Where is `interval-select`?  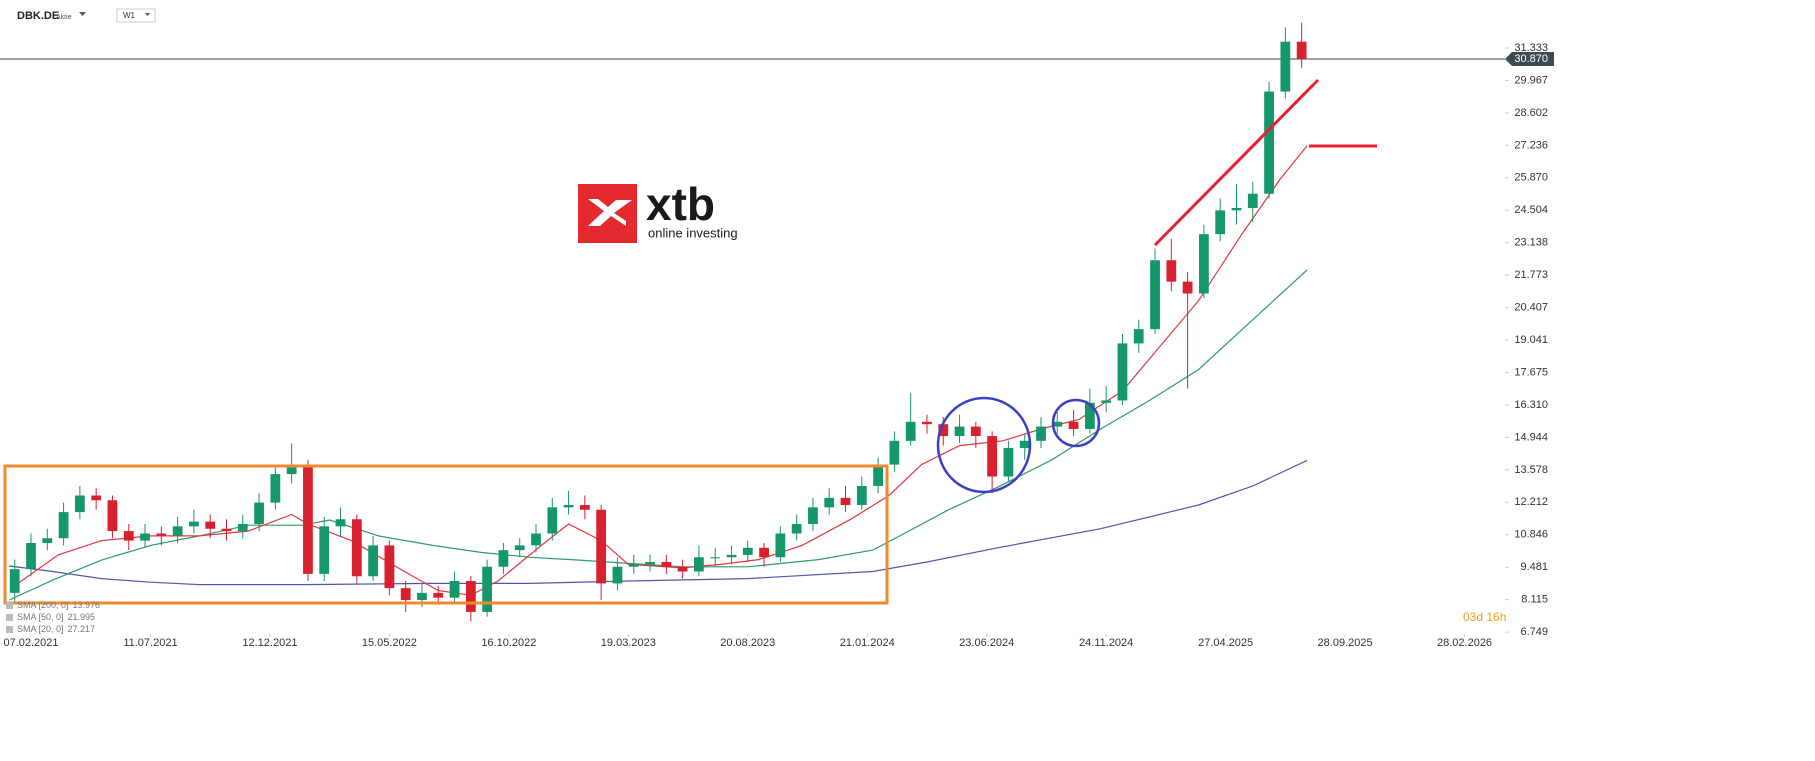 interval-select is located at coordinates (136, 15).